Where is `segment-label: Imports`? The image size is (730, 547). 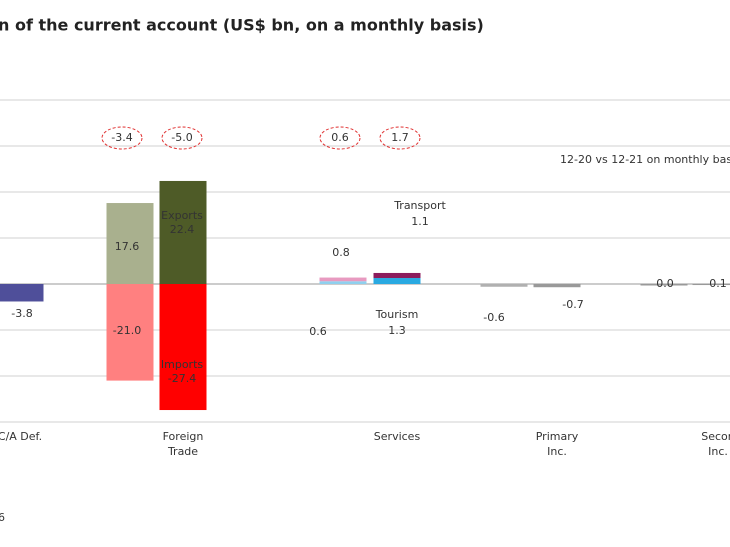 segment-label: Imports is located at coordinates (182, 364).